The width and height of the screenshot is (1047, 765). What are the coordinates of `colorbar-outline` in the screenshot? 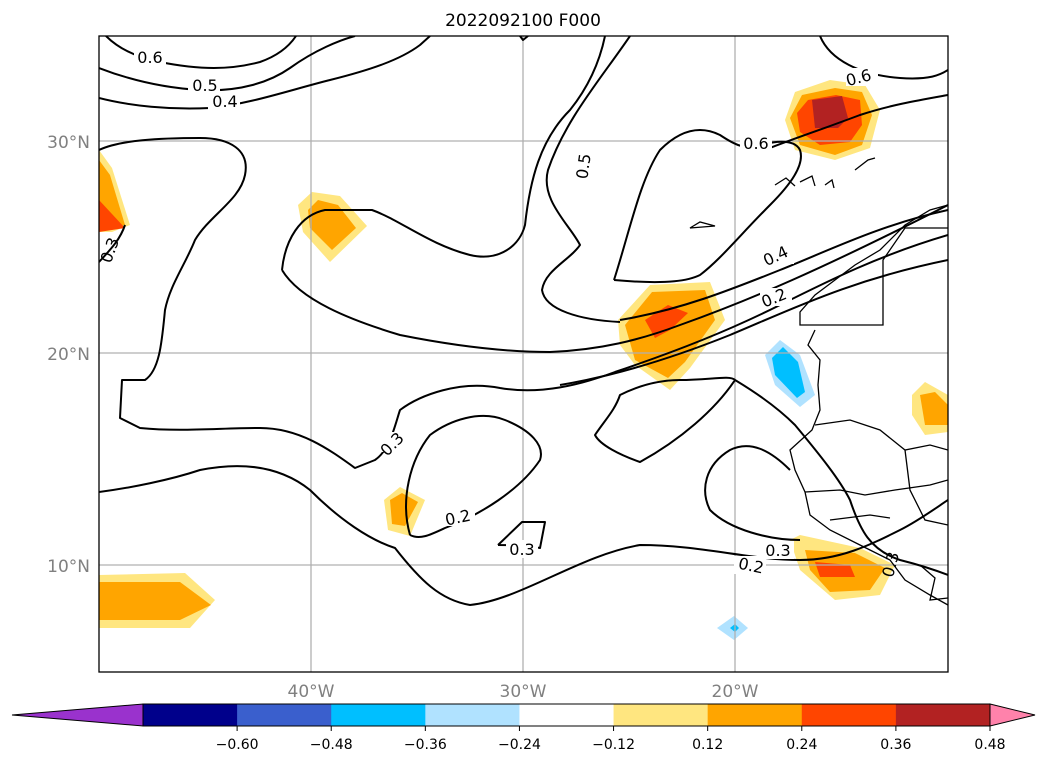 It's located at (566, 715).